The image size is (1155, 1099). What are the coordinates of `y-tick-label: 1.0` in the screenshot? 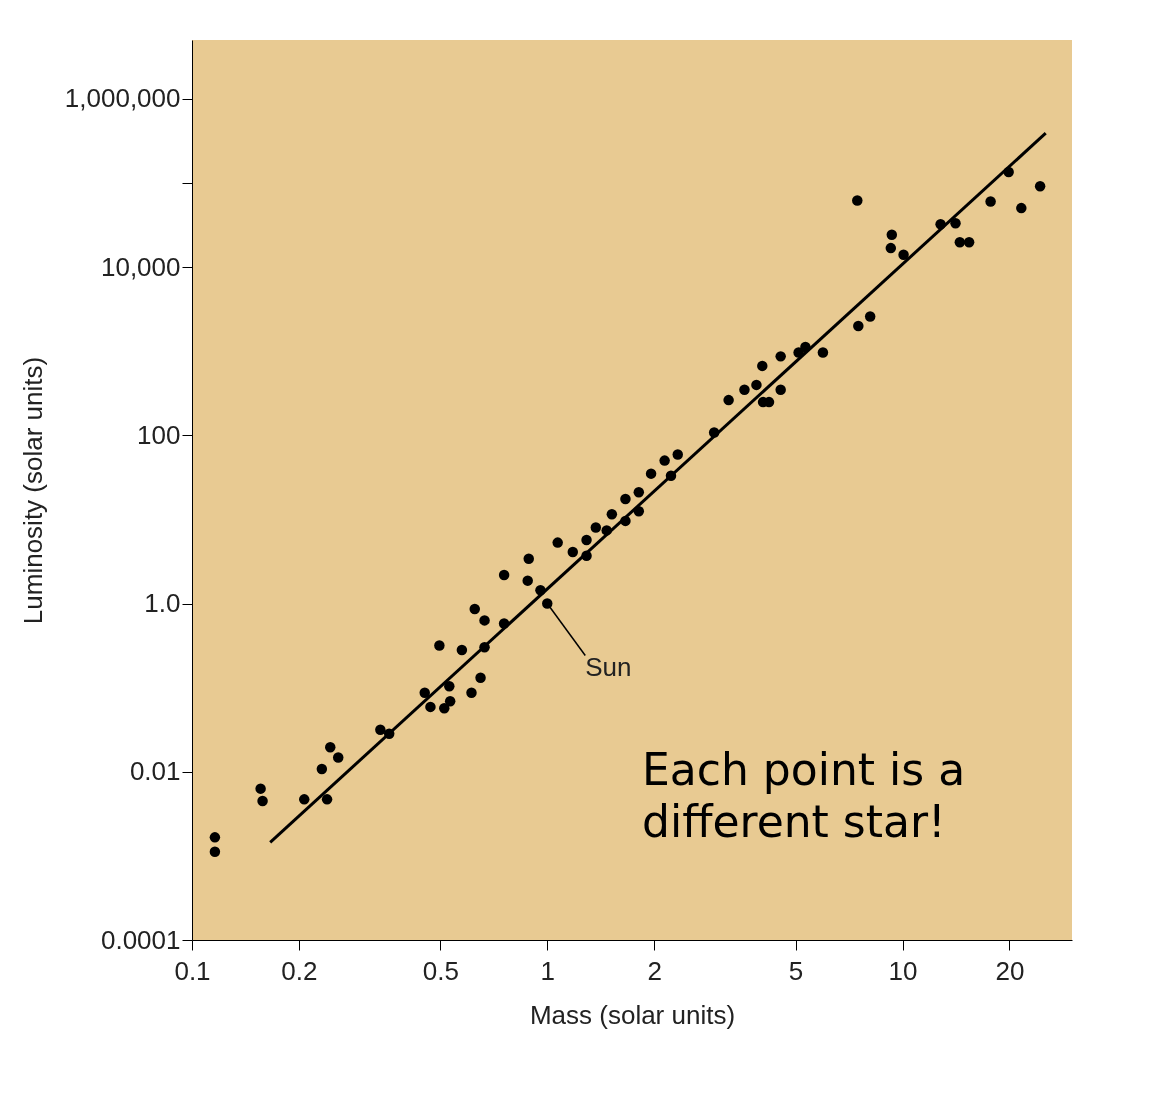 It's located at (162, 603).